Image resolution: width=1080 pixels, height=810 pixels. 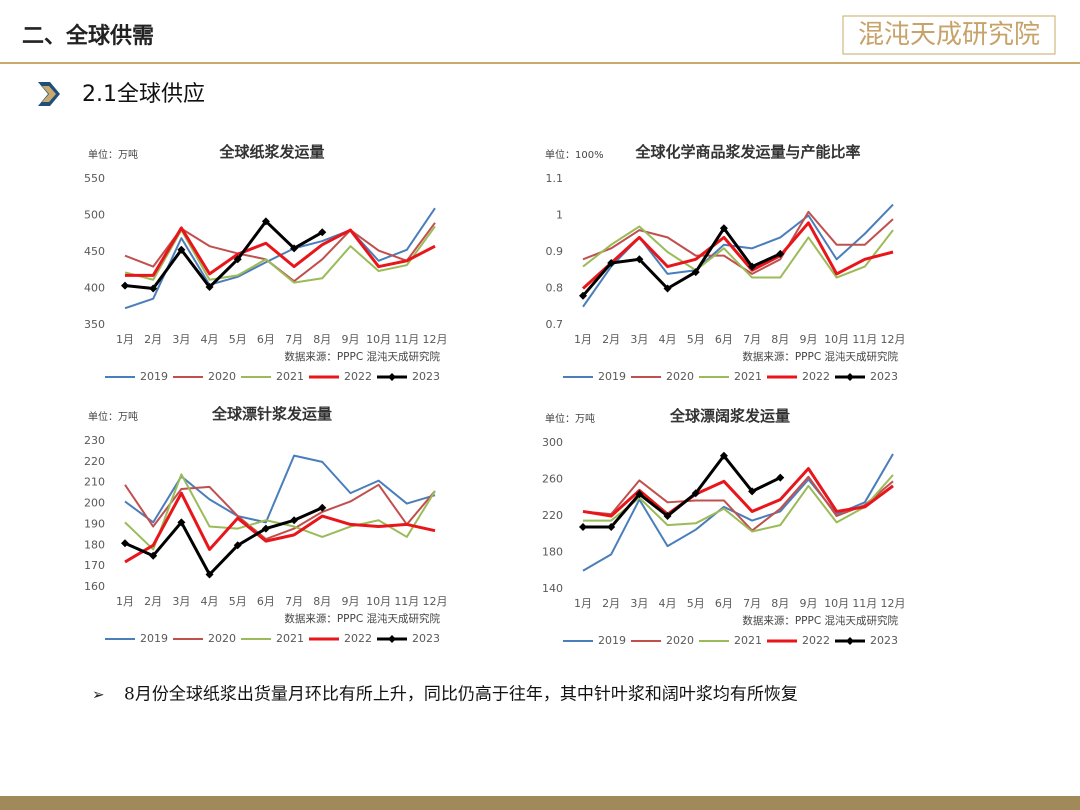 I want to click on logo-frame, so click(x=949, y=35).